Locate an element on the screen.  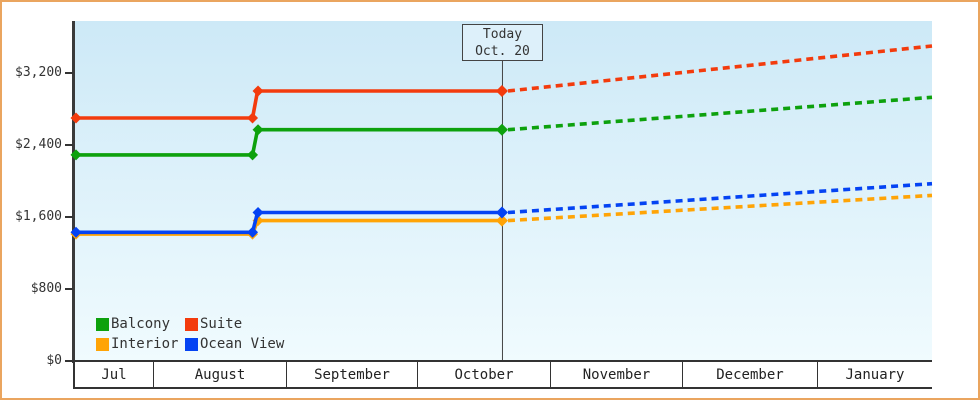
y-axis-label: $800 is located at coordinates (46, 288).